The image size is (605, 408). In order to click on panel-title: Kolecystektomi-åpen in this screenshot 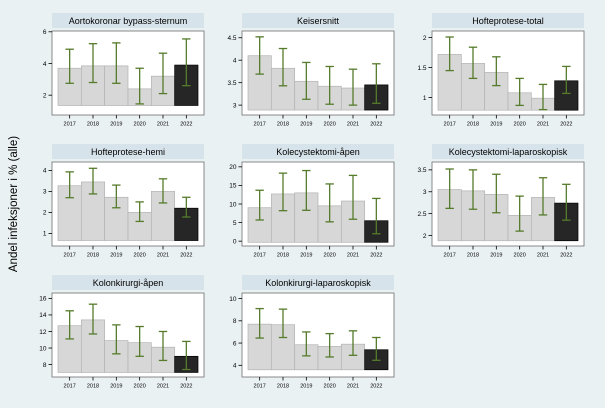, I will do `click(318, 152)`.